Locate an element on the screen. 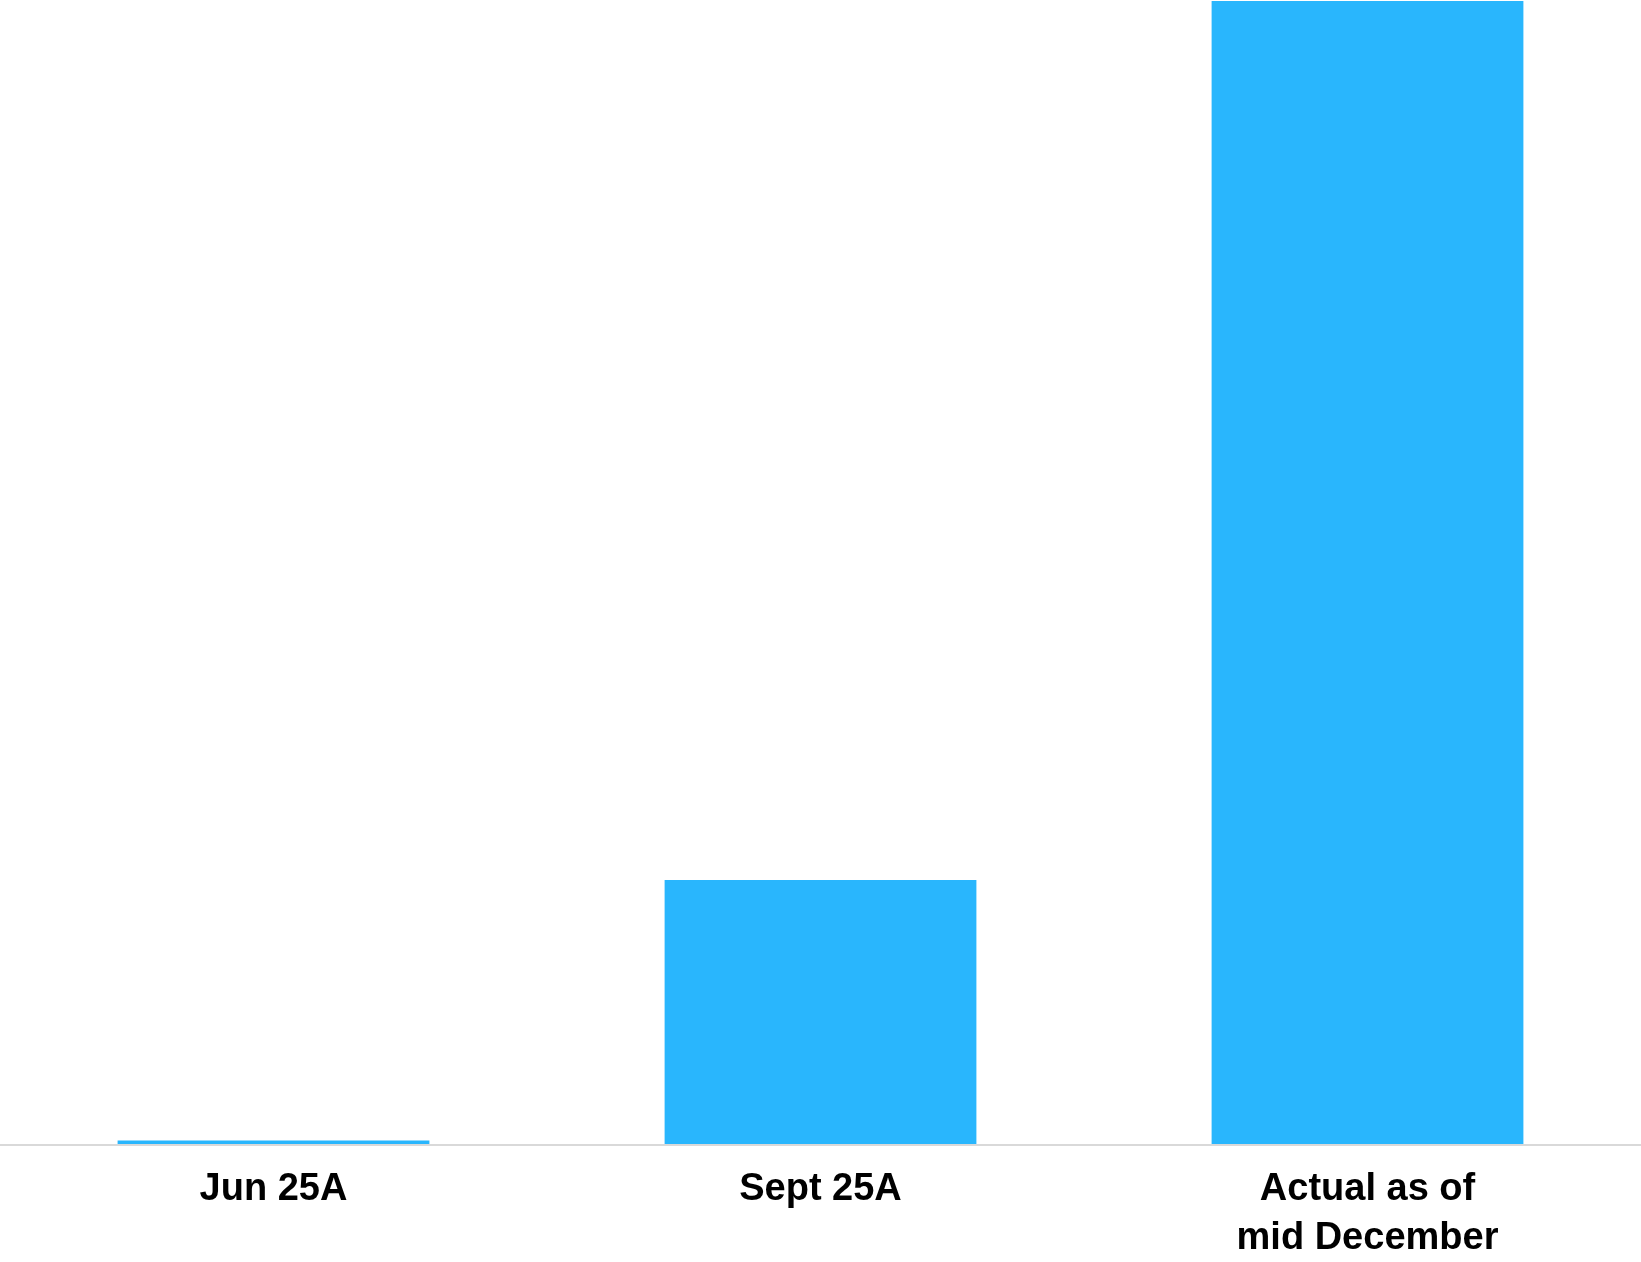 Image resolution: width=1641 pixels, height=1262 pixels. x-tick-label: Actual as of mid December is located at coordinates (1367, 1211).